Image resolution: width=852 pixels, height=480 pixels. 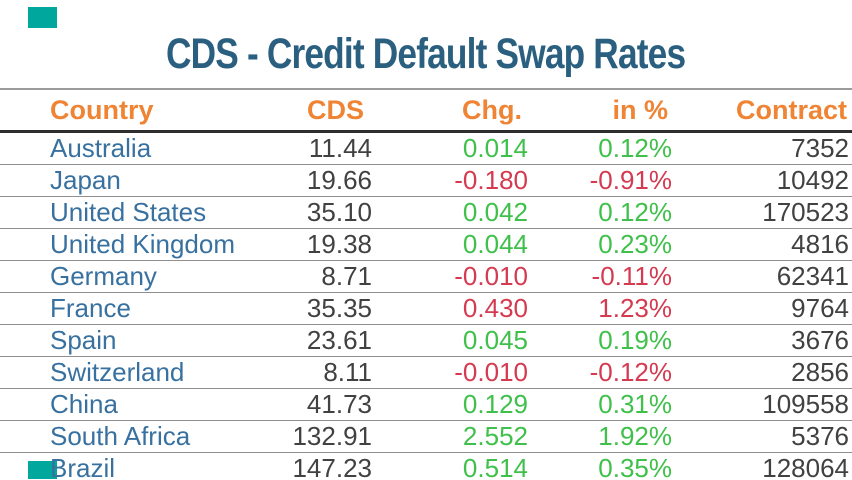 I want to click on cds-cell: 132.91, so click(x=332, y=436).